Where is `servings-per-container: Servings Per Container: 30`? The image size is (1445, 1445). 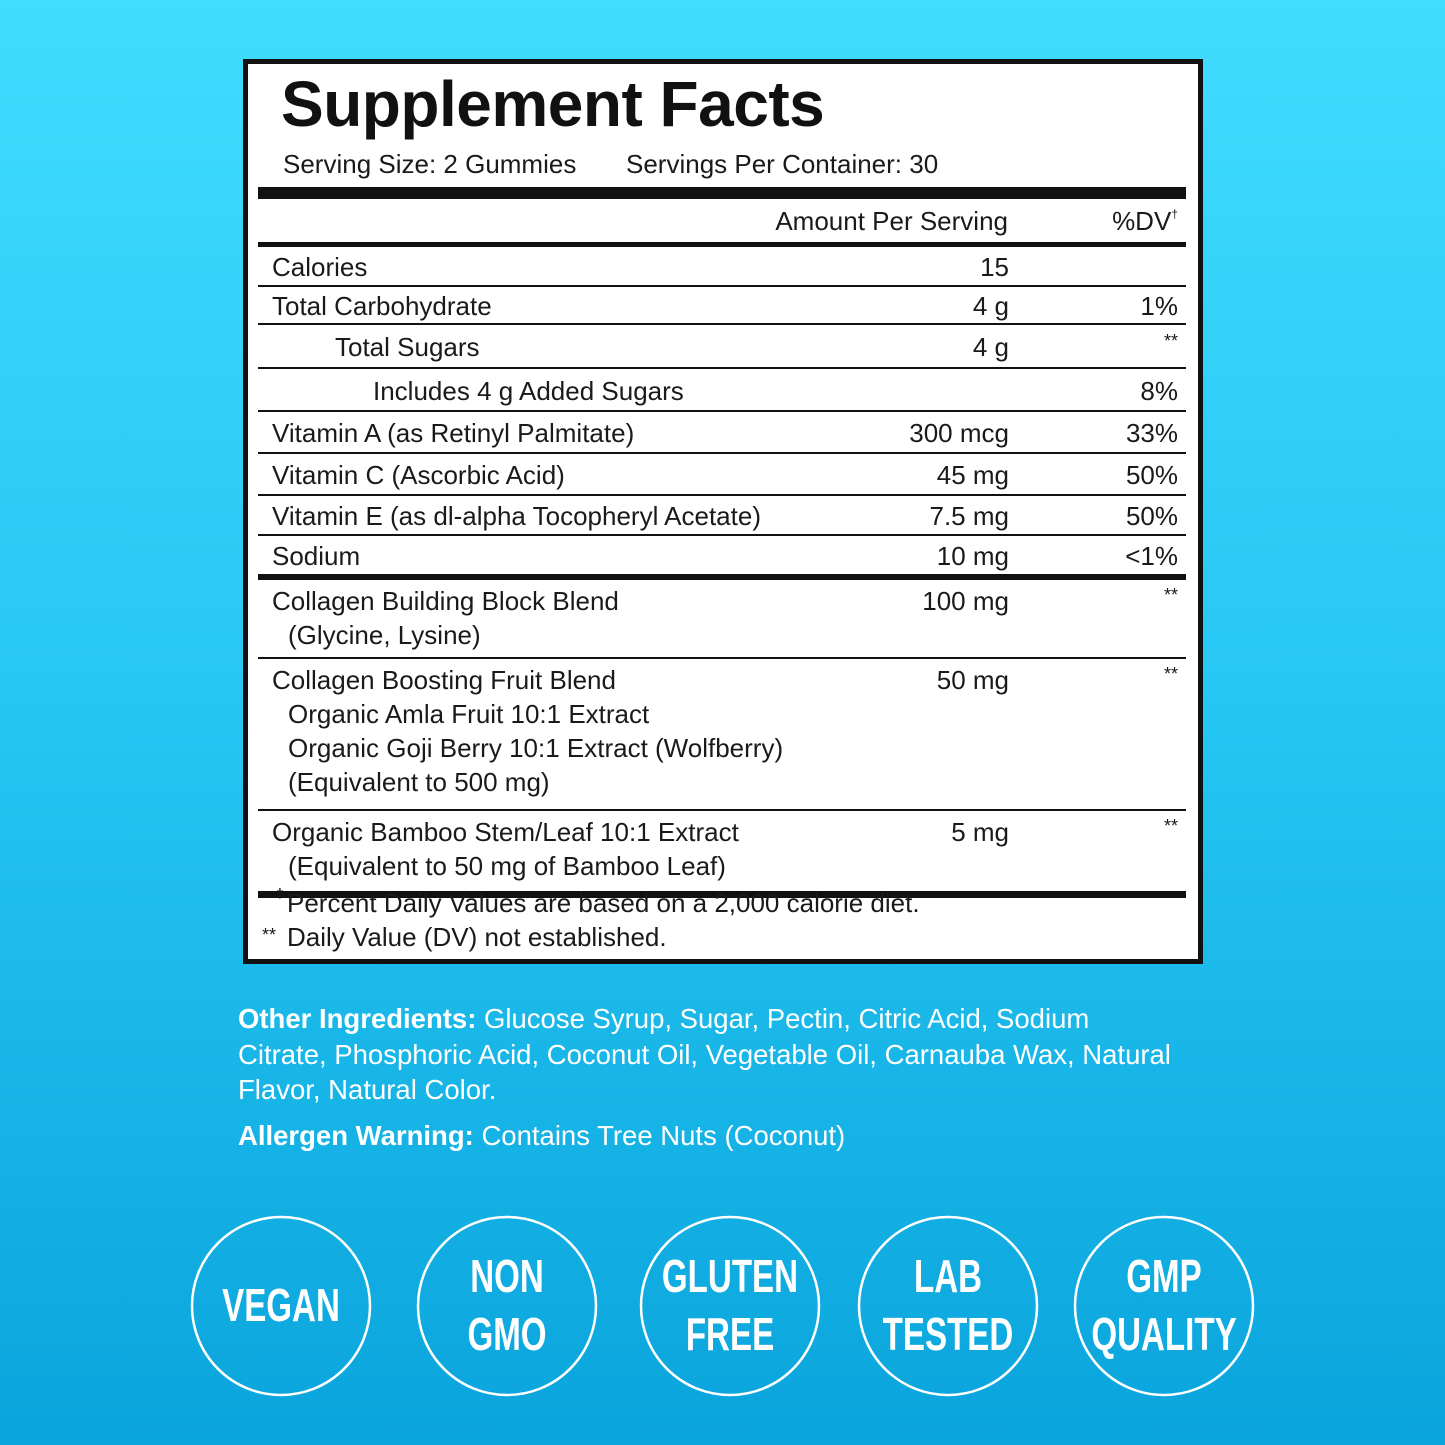 servings-per-container: Servings Per Container: 30 is located at coordinates (782, 164).